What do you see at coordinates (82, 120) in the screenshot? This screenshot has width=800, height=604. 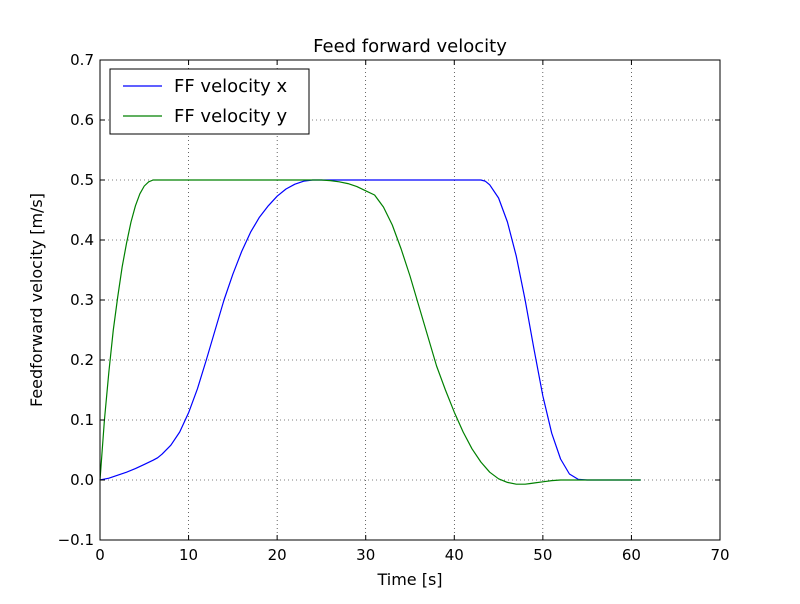 I see `y-tick-label: 0.6` at bounding box center [82, 120].